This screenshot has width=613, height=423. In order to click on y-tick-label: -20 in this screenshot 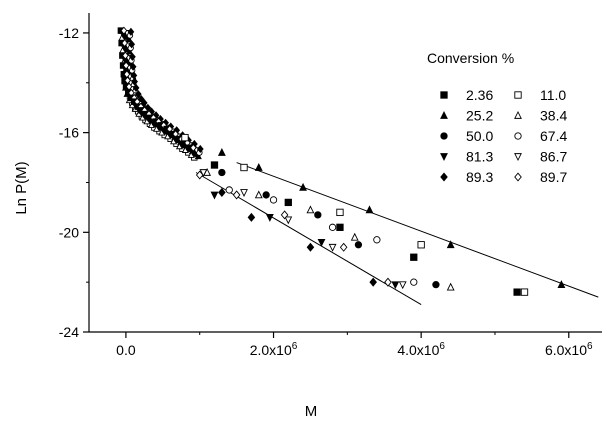, I will do `click(69, 232)`.